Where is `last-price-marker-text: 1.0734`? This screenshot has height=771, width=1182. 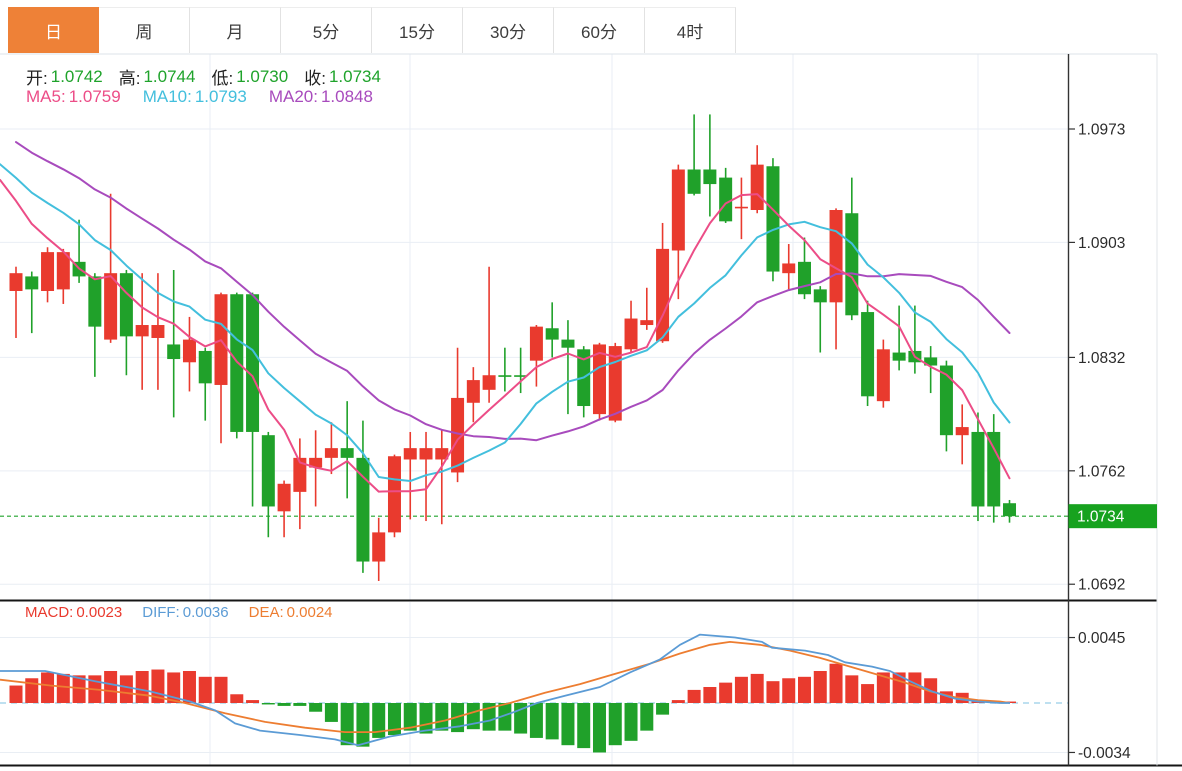
last-price-marker-text: 1.0734 is located at coordinates (1101, 517).